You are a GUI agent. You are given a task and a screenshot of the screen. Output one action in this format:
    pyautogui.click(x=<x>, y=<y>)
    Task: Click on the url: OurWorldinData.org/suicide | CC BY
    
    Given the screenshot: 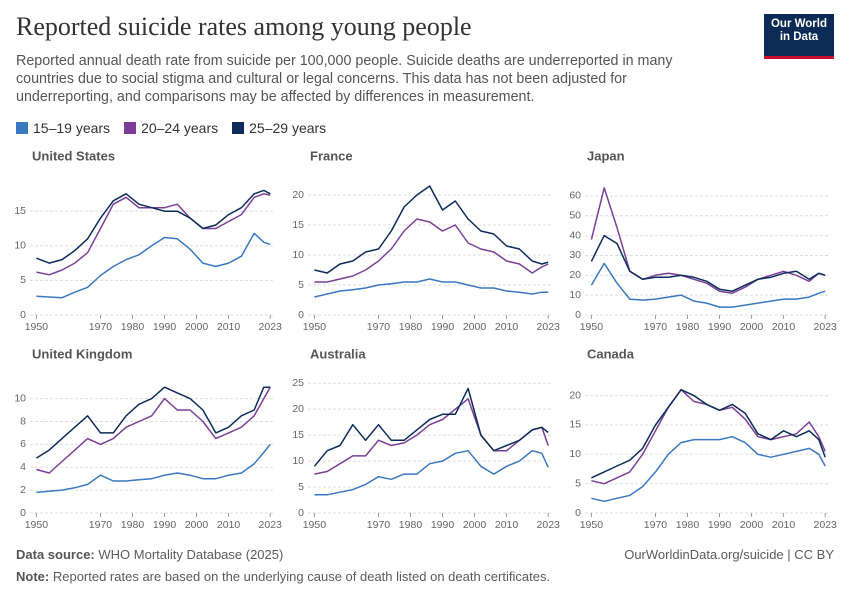 What is the action you would take?
    pyautogui.click(x=729, y=554)
    